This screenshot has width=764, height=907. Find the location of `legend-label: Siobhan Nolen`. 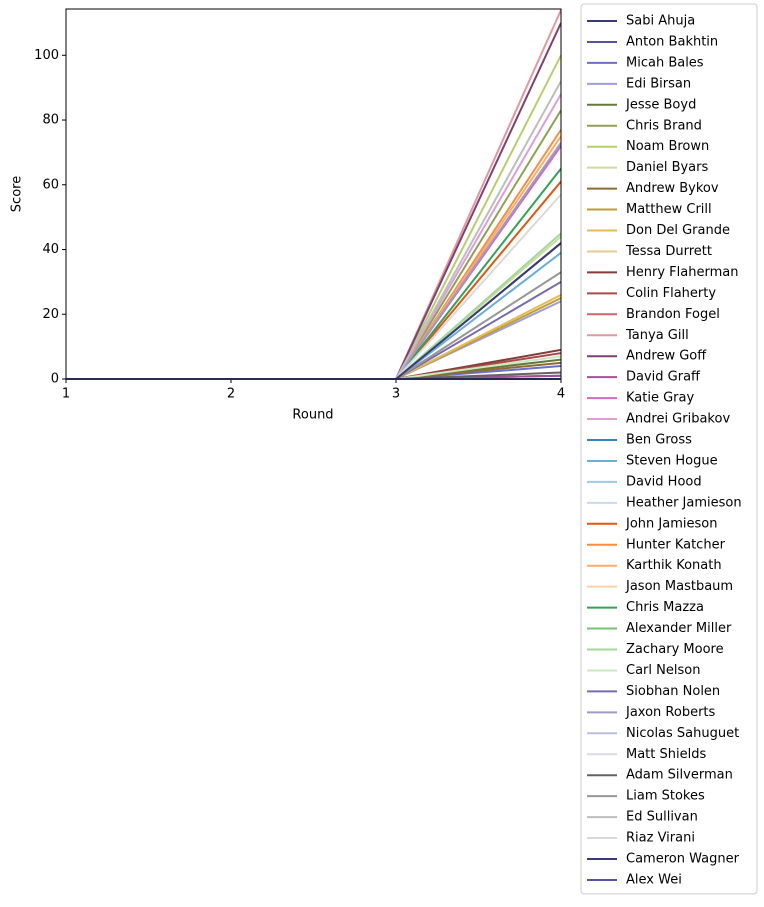

legend-label: Siobhan Nolen is located at coordinates (673, 691).